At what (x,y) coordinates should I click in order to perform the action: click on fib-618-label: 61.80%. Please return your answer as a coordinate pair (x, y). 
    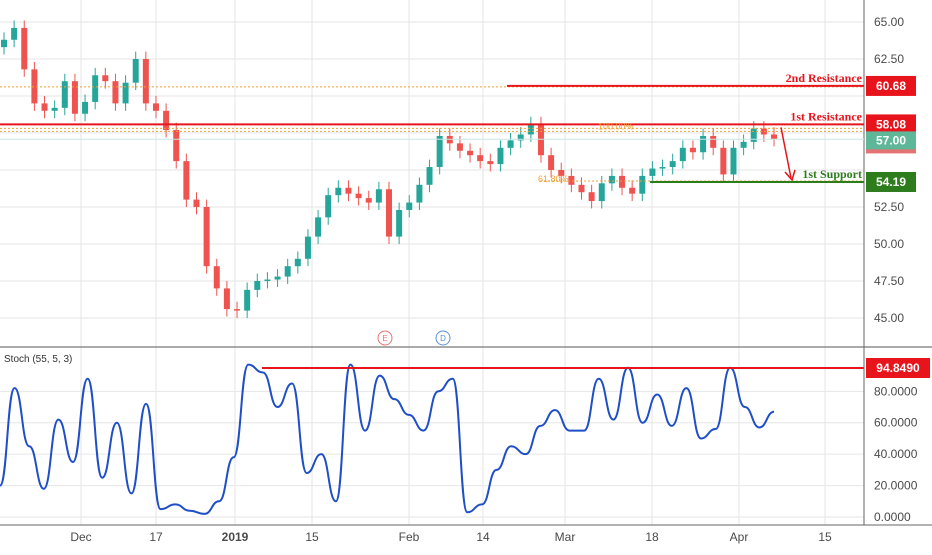
    Looking at the image, I should click on (553, 179).